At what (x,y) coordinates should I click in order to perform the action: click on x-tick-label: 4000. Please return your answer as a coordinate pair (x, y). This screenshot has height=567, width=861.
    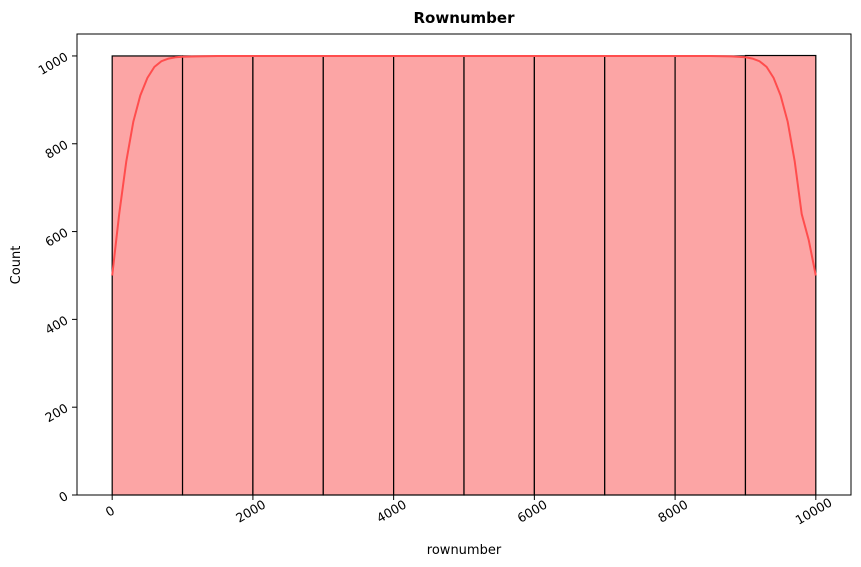
    Looking at the image, I should click on (391, 511).